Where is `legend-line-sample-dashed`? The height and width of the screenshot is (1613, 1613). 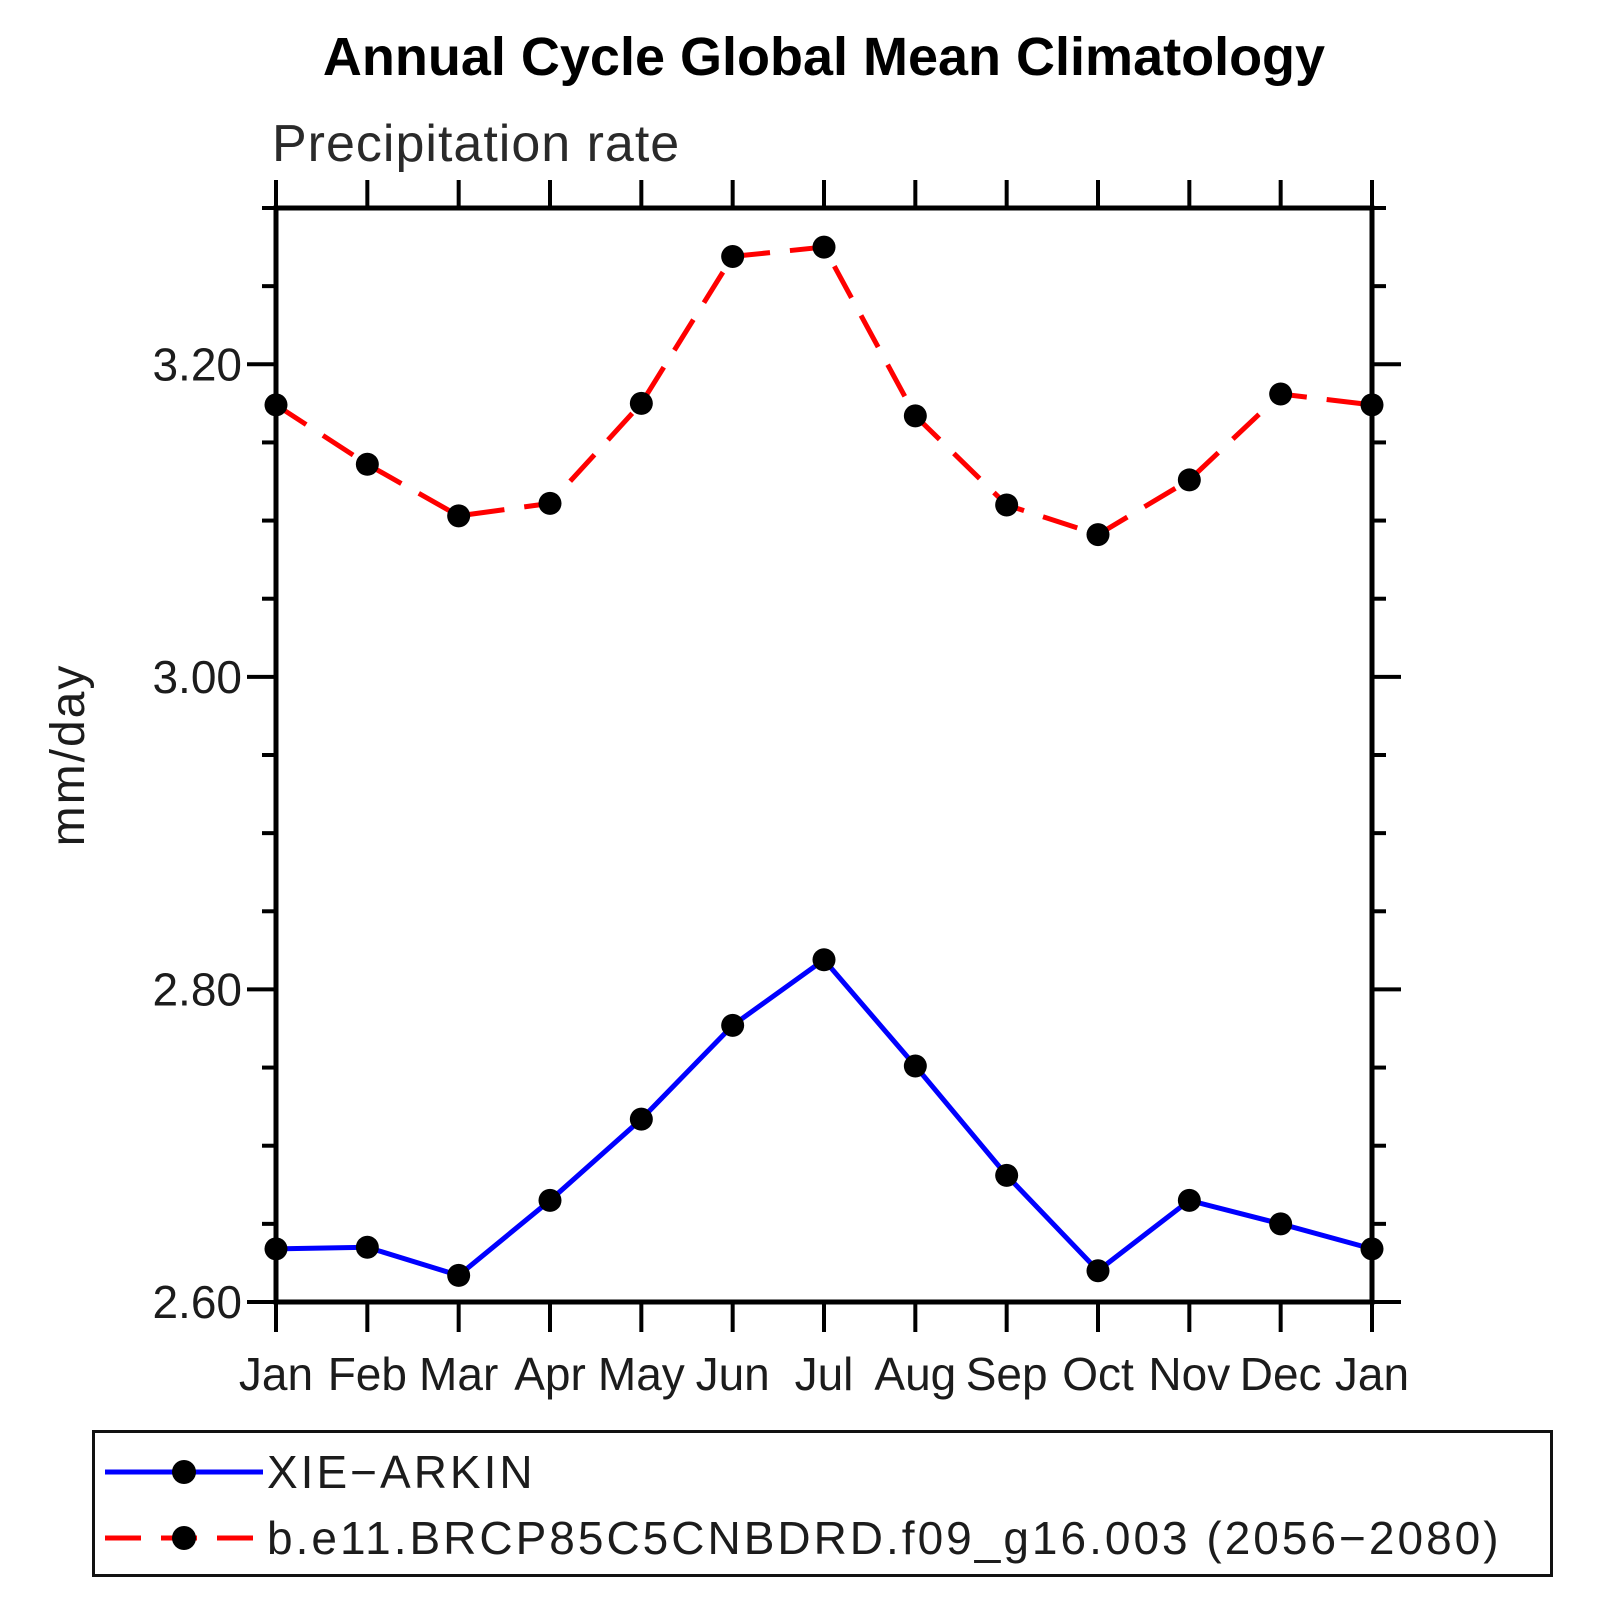
legend-line-sample-dashed is located at coordinates (184, 1538).